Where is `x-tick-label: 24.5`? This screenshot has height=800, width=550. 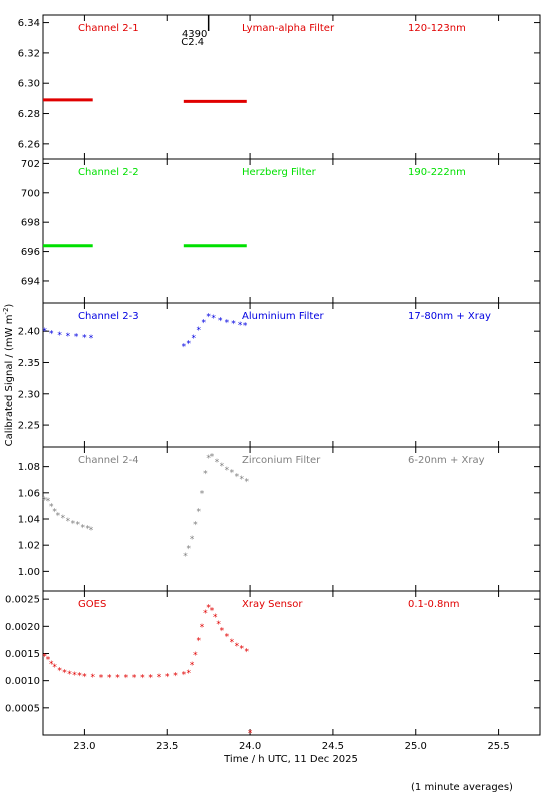
x-tick-label: 24.5 is located at coordinates (333, 746).